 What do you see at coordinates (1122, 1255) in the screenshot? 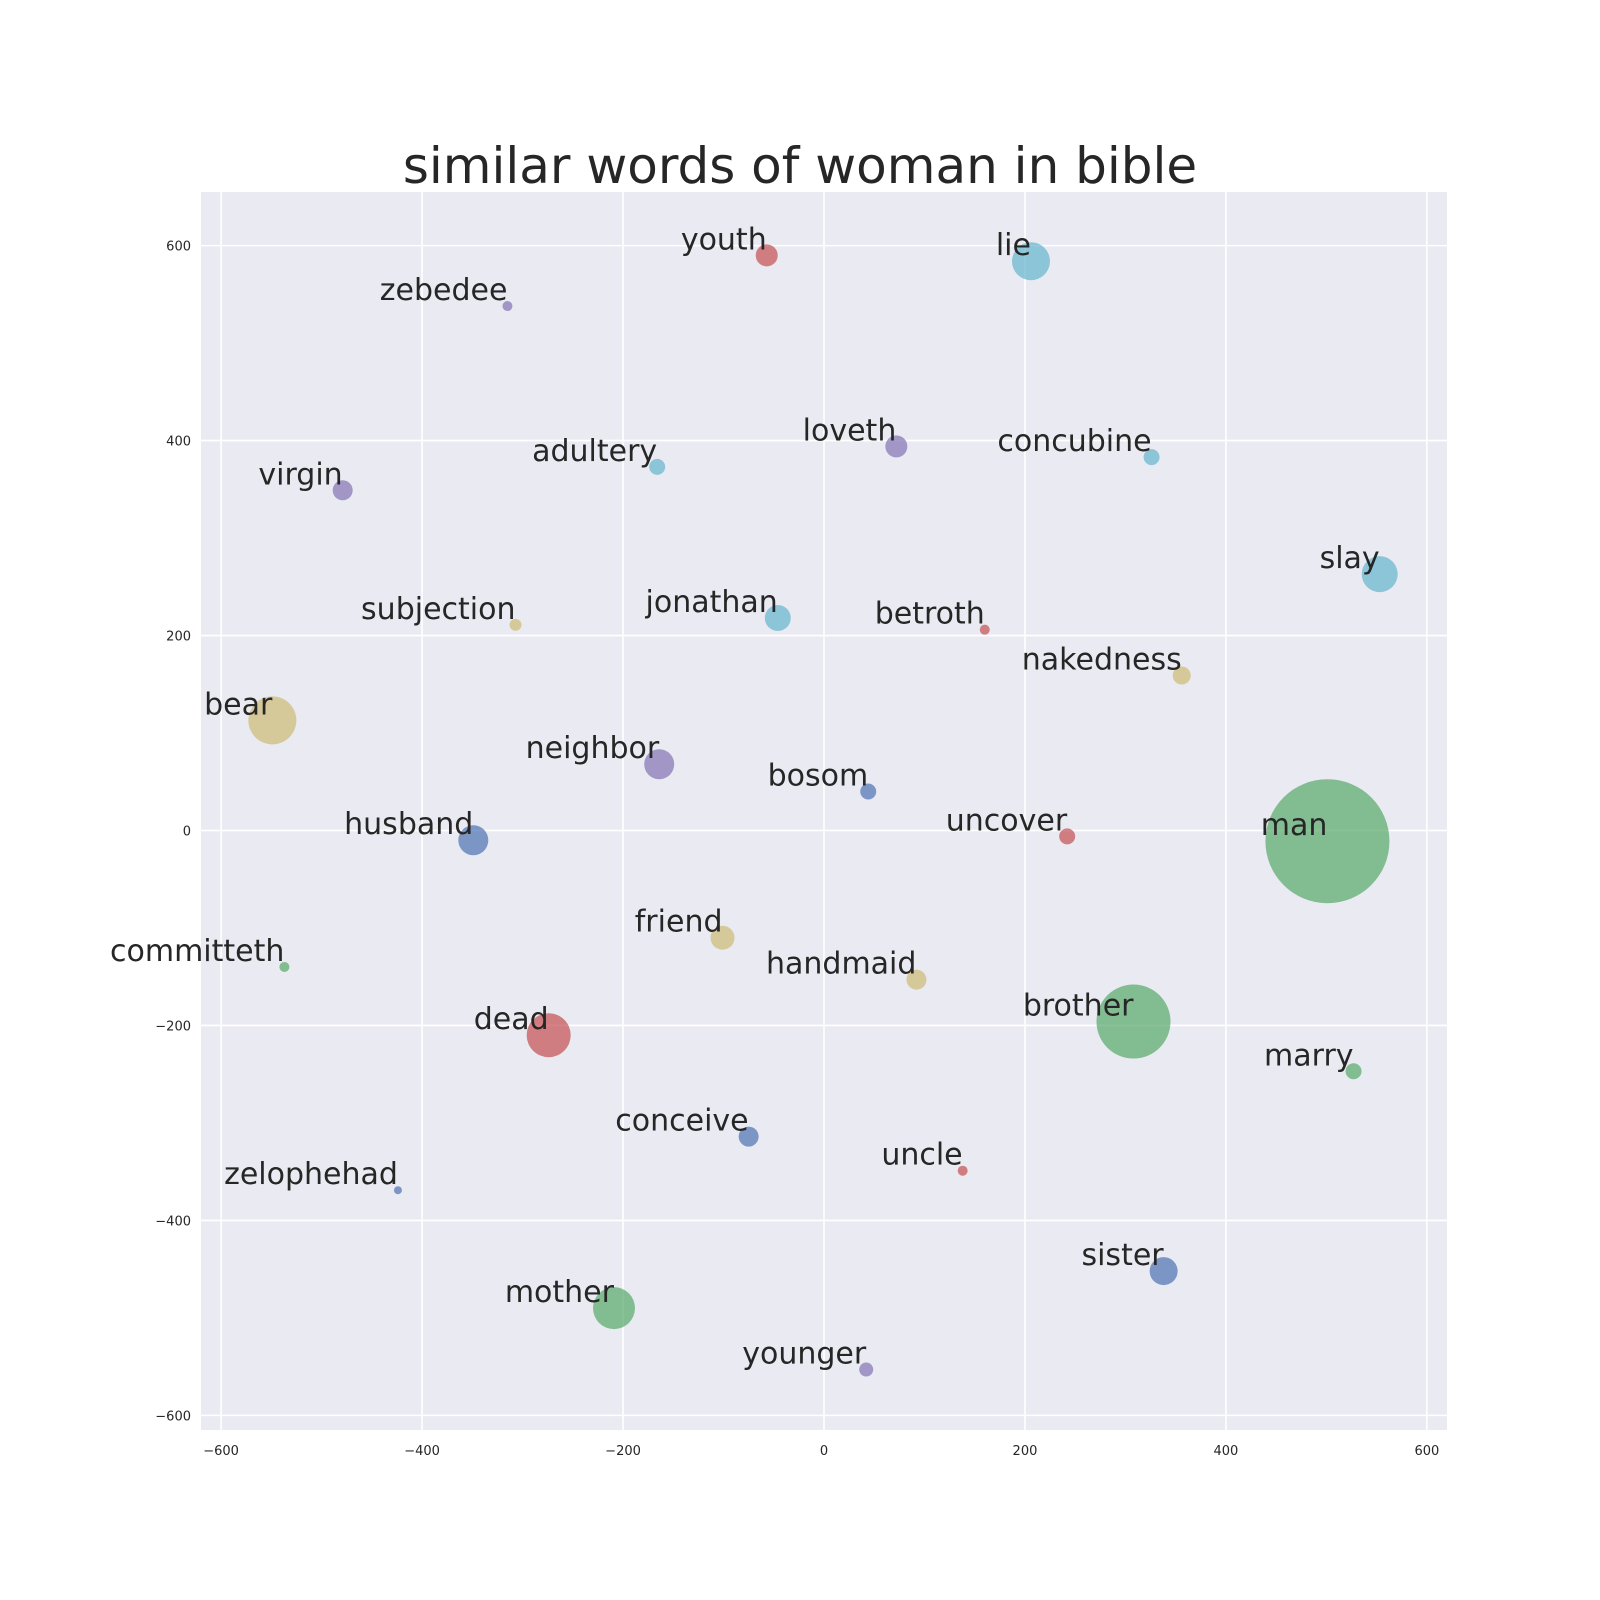
I see `word-label-sister: sister` at bounding box center [1122, 1255].